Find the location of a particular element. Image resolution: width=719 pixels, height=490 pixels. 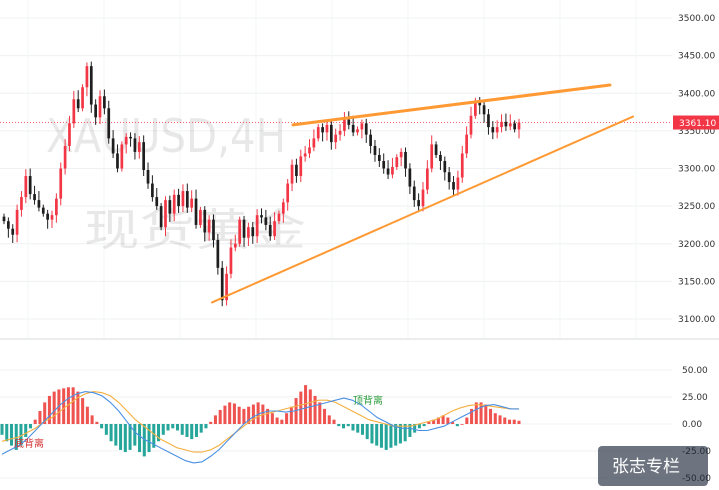

price-tick-label: 3250.00 is located at coordinates (696, 207).